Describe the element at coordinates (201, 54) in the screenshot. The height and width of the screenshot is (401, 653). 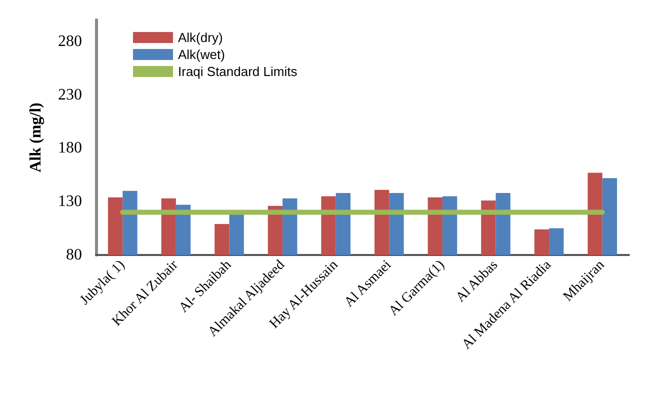
I see `legend-label: Alk(wet)` at that location.